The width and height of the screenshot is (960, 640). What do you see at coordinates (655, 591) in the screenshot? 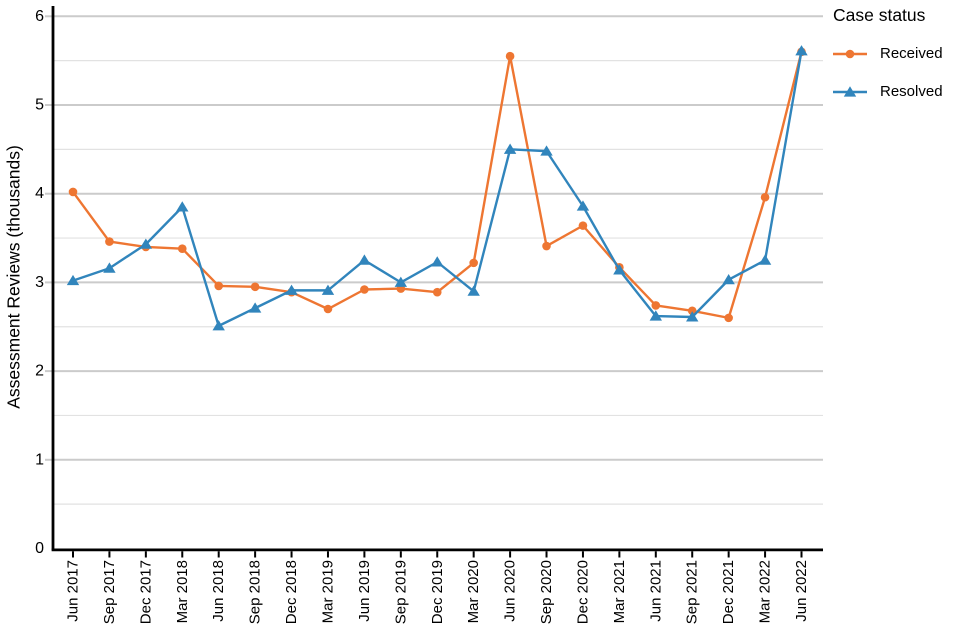
I see `x-axis-tick-label: Jun 2021` at bounding box center [655, 591].